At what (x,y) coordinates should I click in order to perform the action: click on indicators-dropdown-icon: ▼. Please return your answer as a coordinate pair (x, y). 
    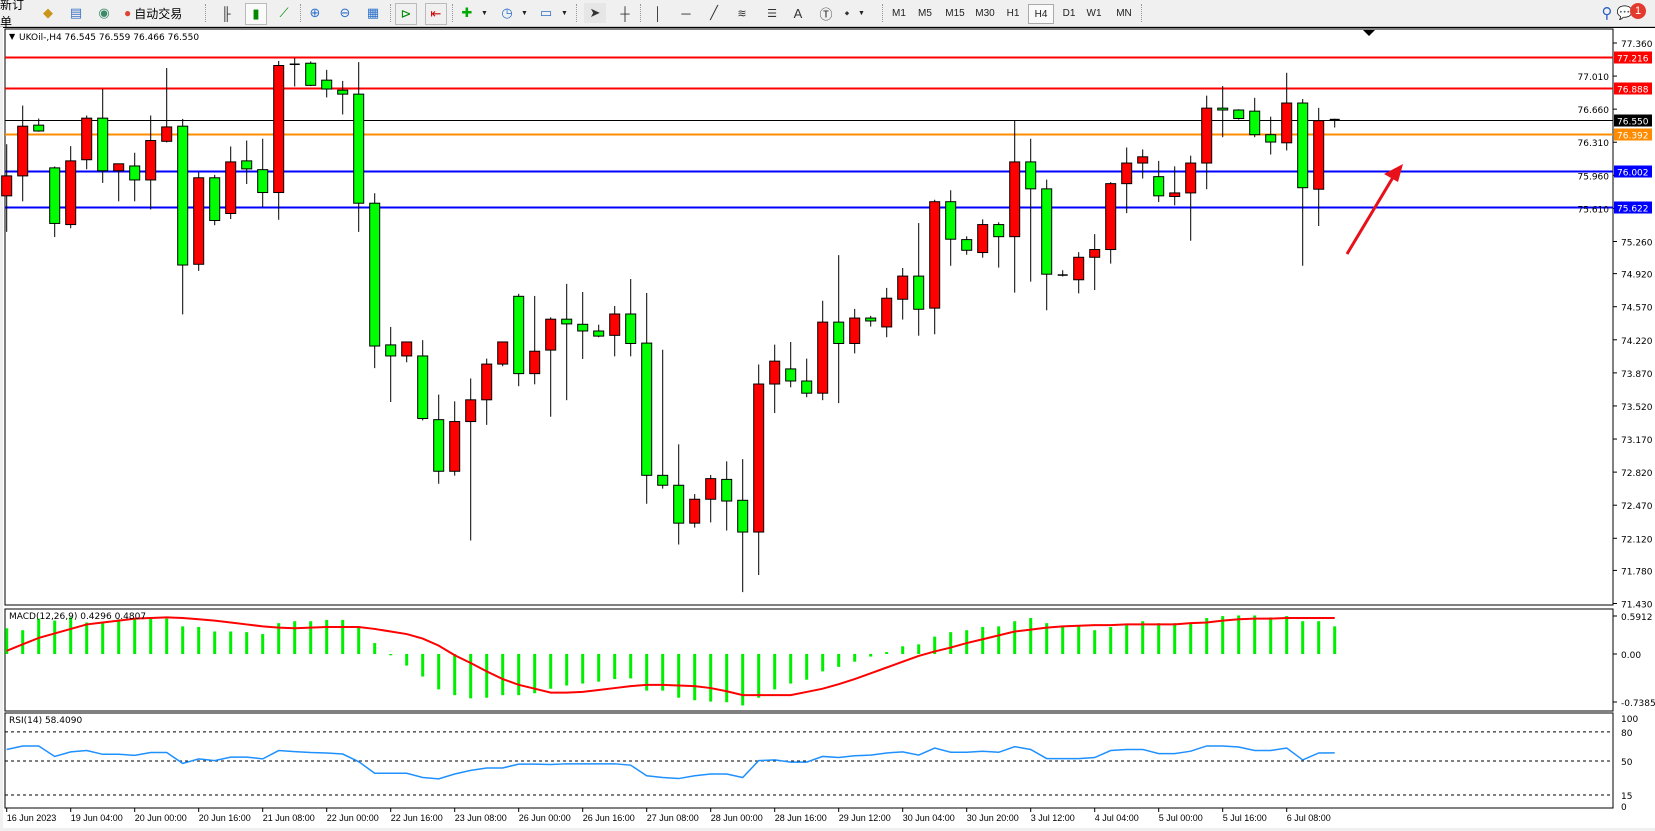
    Looking at the image, I should click on (484, 13).